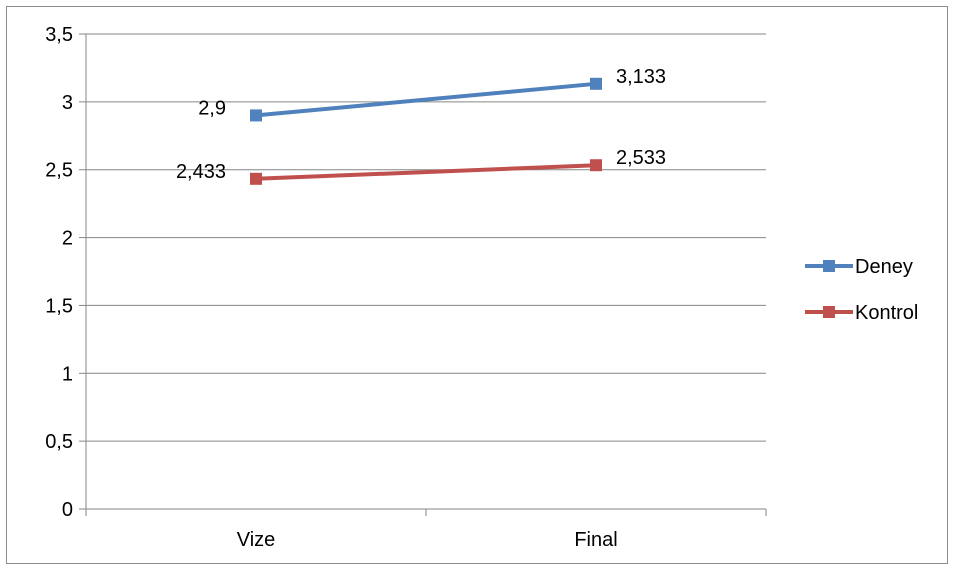 This screenshot has width=956, height=572. What do you see at coordinates (67, 510) in the screenshot?
I see `y-tick-label: 0` at bounding box center [67, 510].